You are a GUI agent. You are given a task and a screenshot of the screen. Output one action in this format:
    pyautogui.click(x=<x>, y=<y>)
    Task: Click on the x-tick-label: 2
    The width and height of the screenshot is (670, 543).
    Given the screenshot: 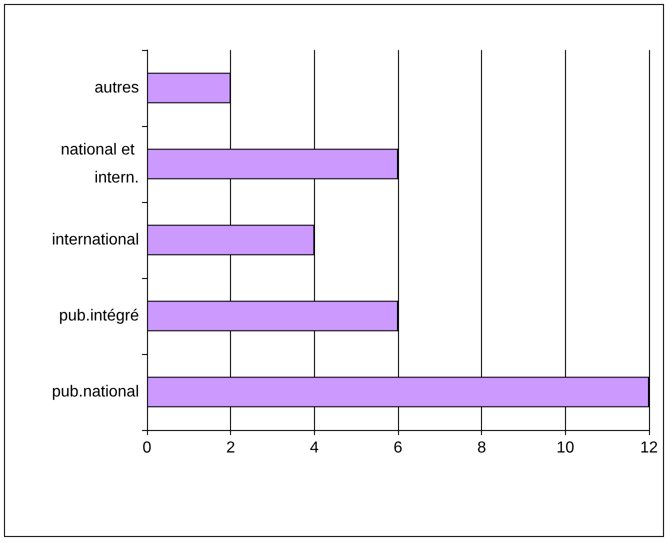 What is the action you would take?
    pyautogui.click(x=231, y=448)
    